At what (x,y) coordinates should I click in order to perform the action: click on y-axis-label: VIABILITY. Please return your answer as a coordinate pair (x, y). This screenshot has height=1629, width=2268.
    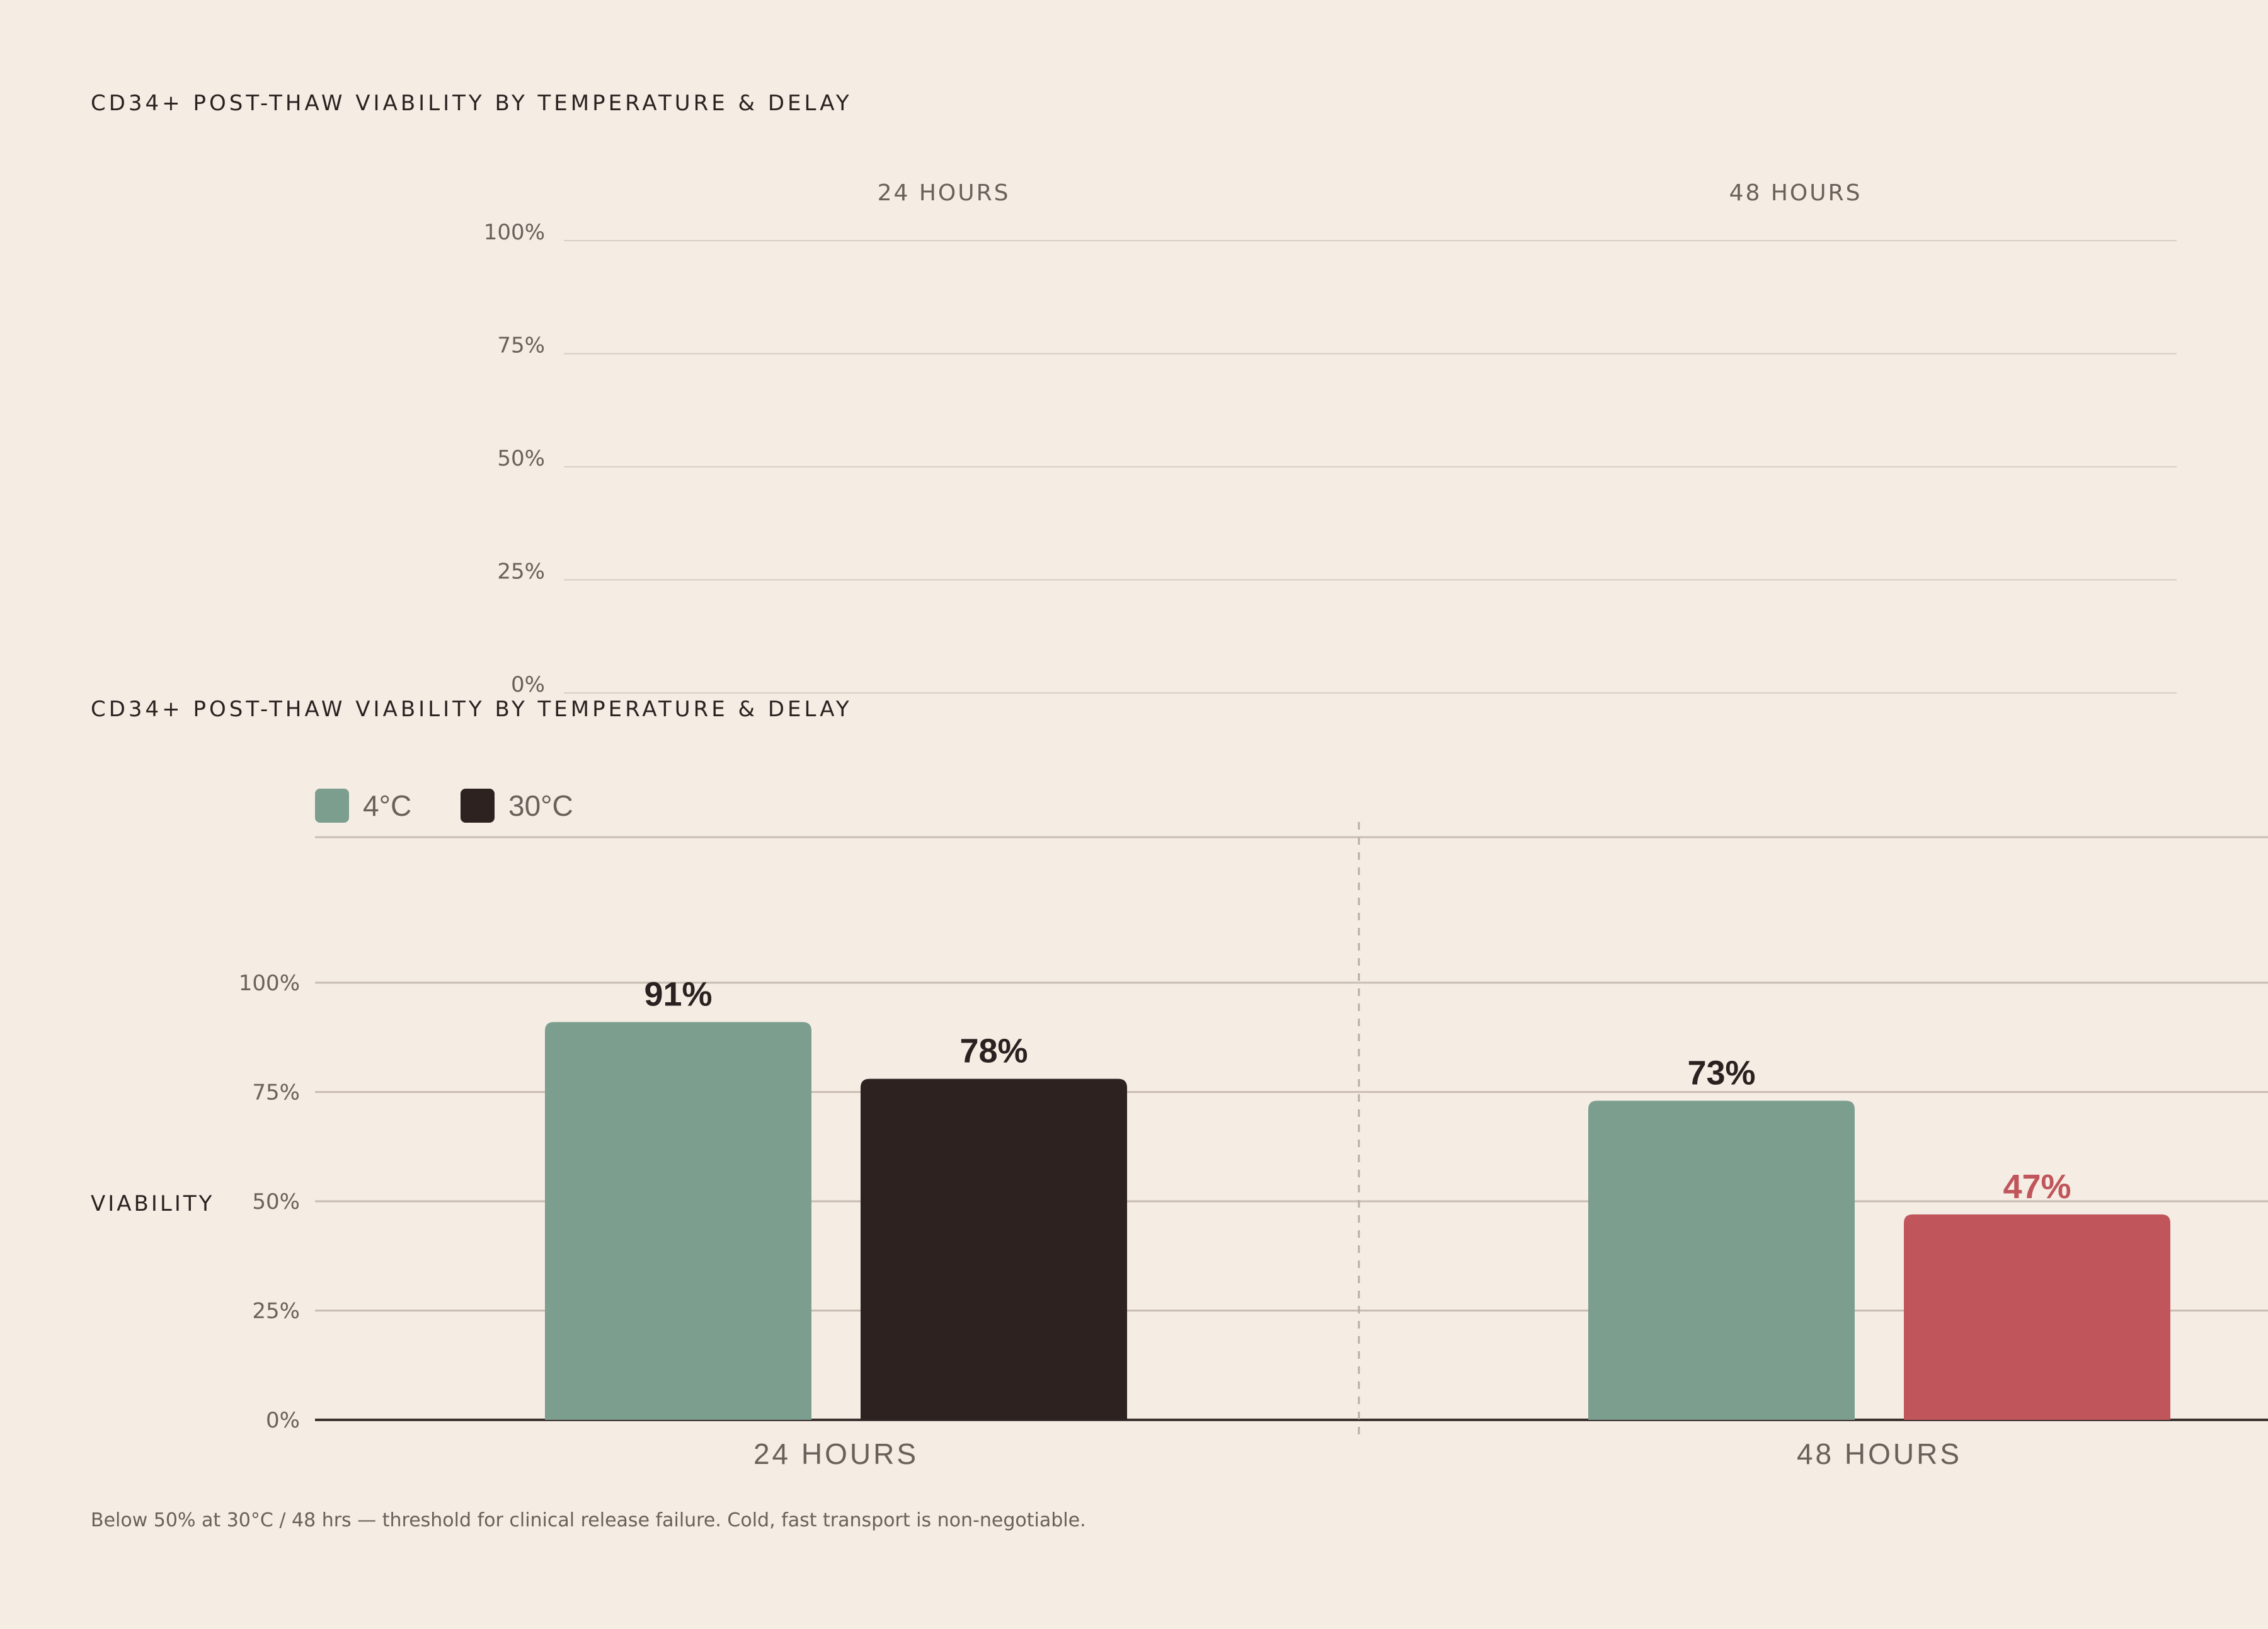
    Looking at the image, I should click on (152, 1203).